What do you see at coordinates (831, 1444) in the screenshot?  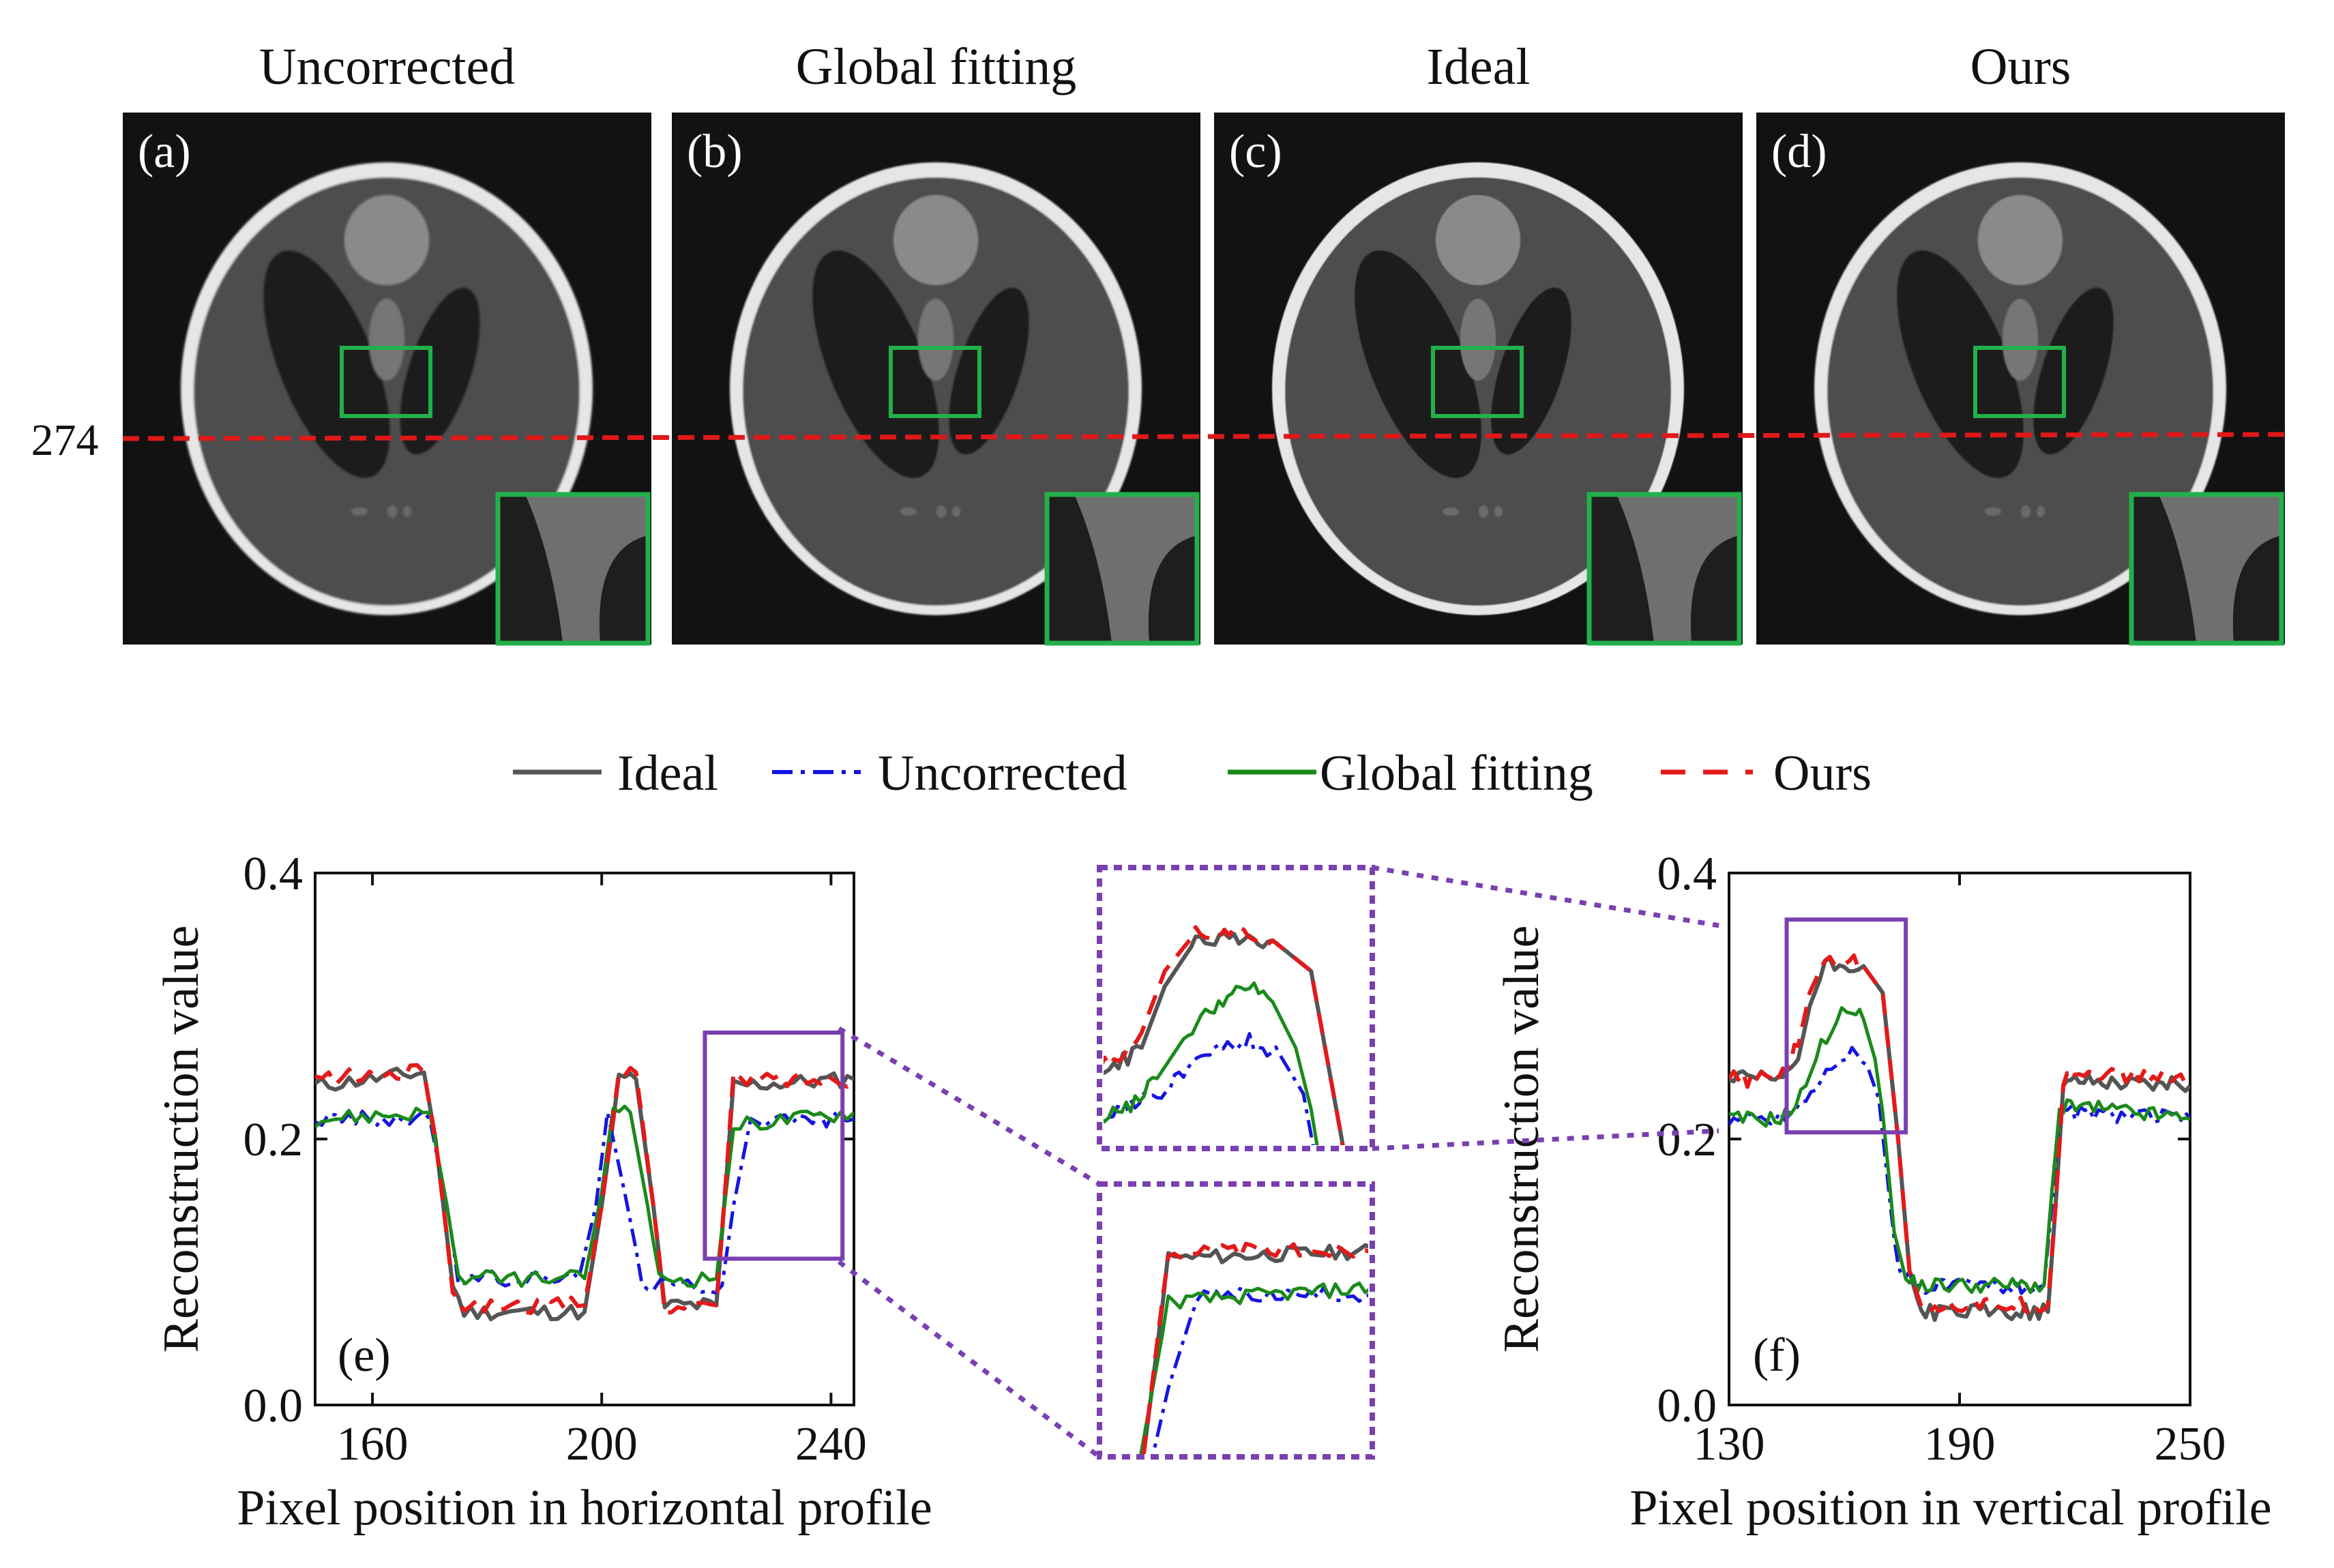 I see `x-tick-label: 240` at bounding box center [831, 1444].